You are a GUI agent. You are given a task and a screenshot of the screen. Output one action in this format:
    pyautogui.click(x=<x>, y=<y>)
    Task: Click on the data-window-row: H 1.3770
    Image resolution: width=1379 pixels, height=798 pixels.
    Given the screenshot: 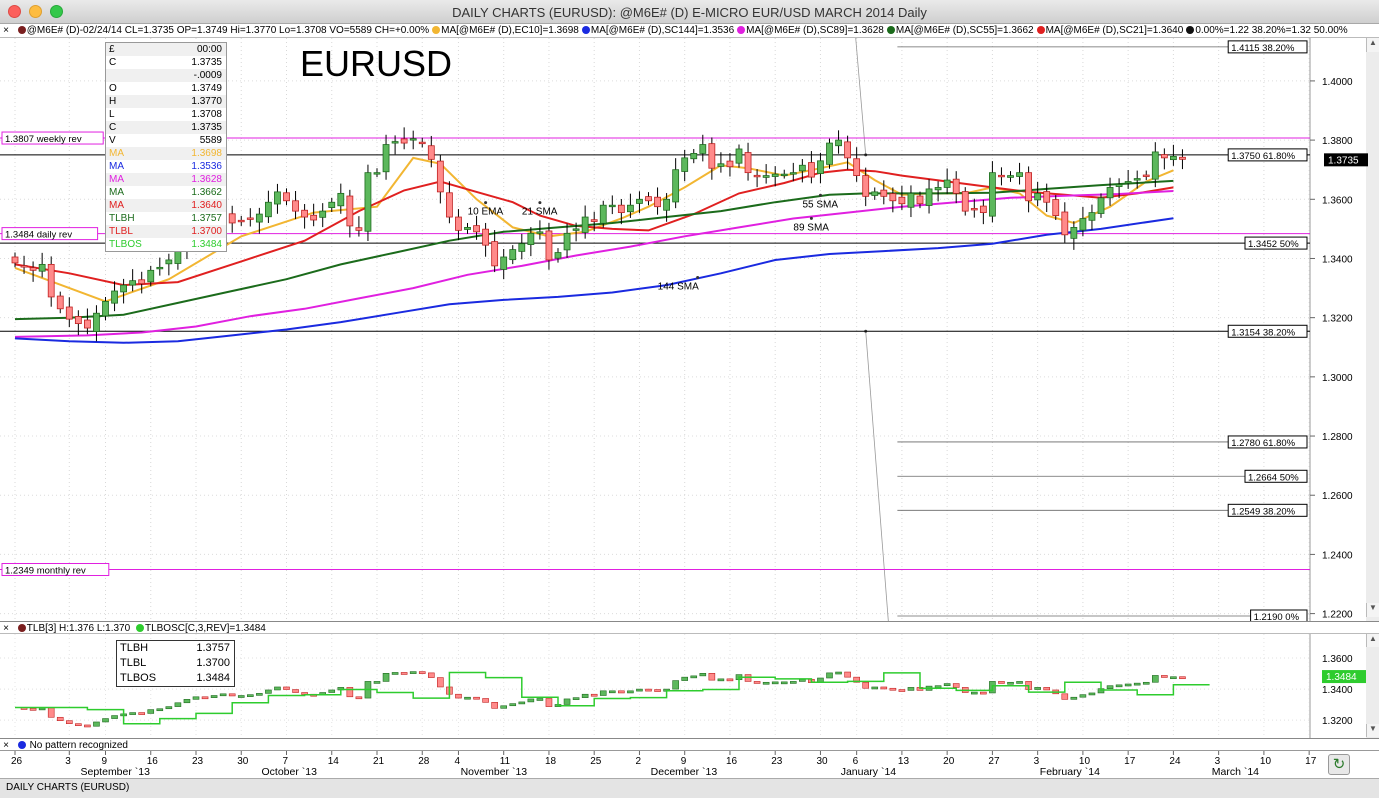 What is the action you would take?
    pyautogui.click(x=166, y=101)
    